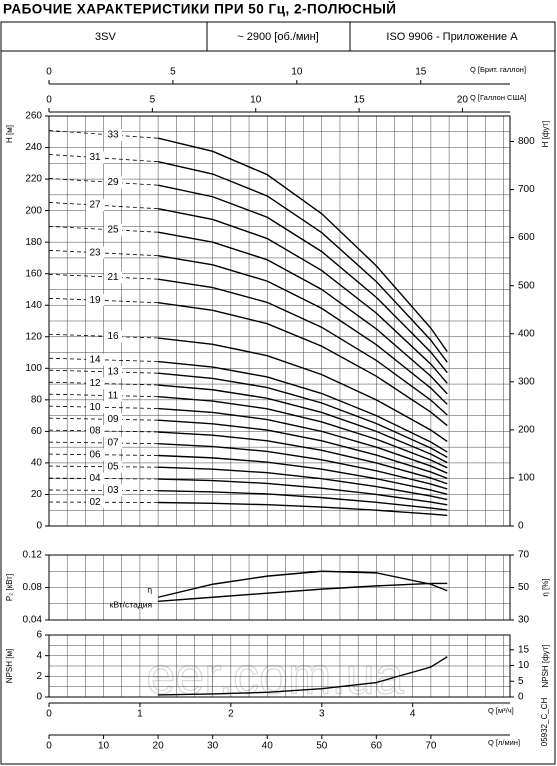  What do you see at coordinates (113, 336) in the screenshot?
I see `series-label: 16` at bounding box center [113, 336].